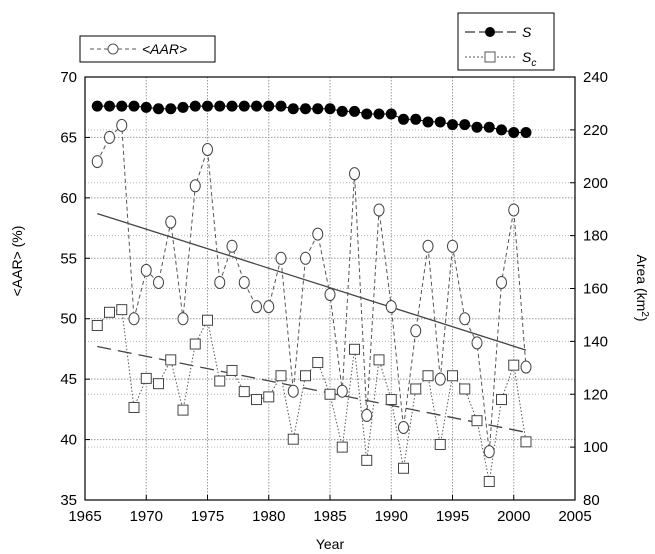 This screenshot has height=554, width=655. What do you see at coordinates (329, 516) in the screenshot?
I see `x-tick-label: 1985` at bounding box center [329, 516].